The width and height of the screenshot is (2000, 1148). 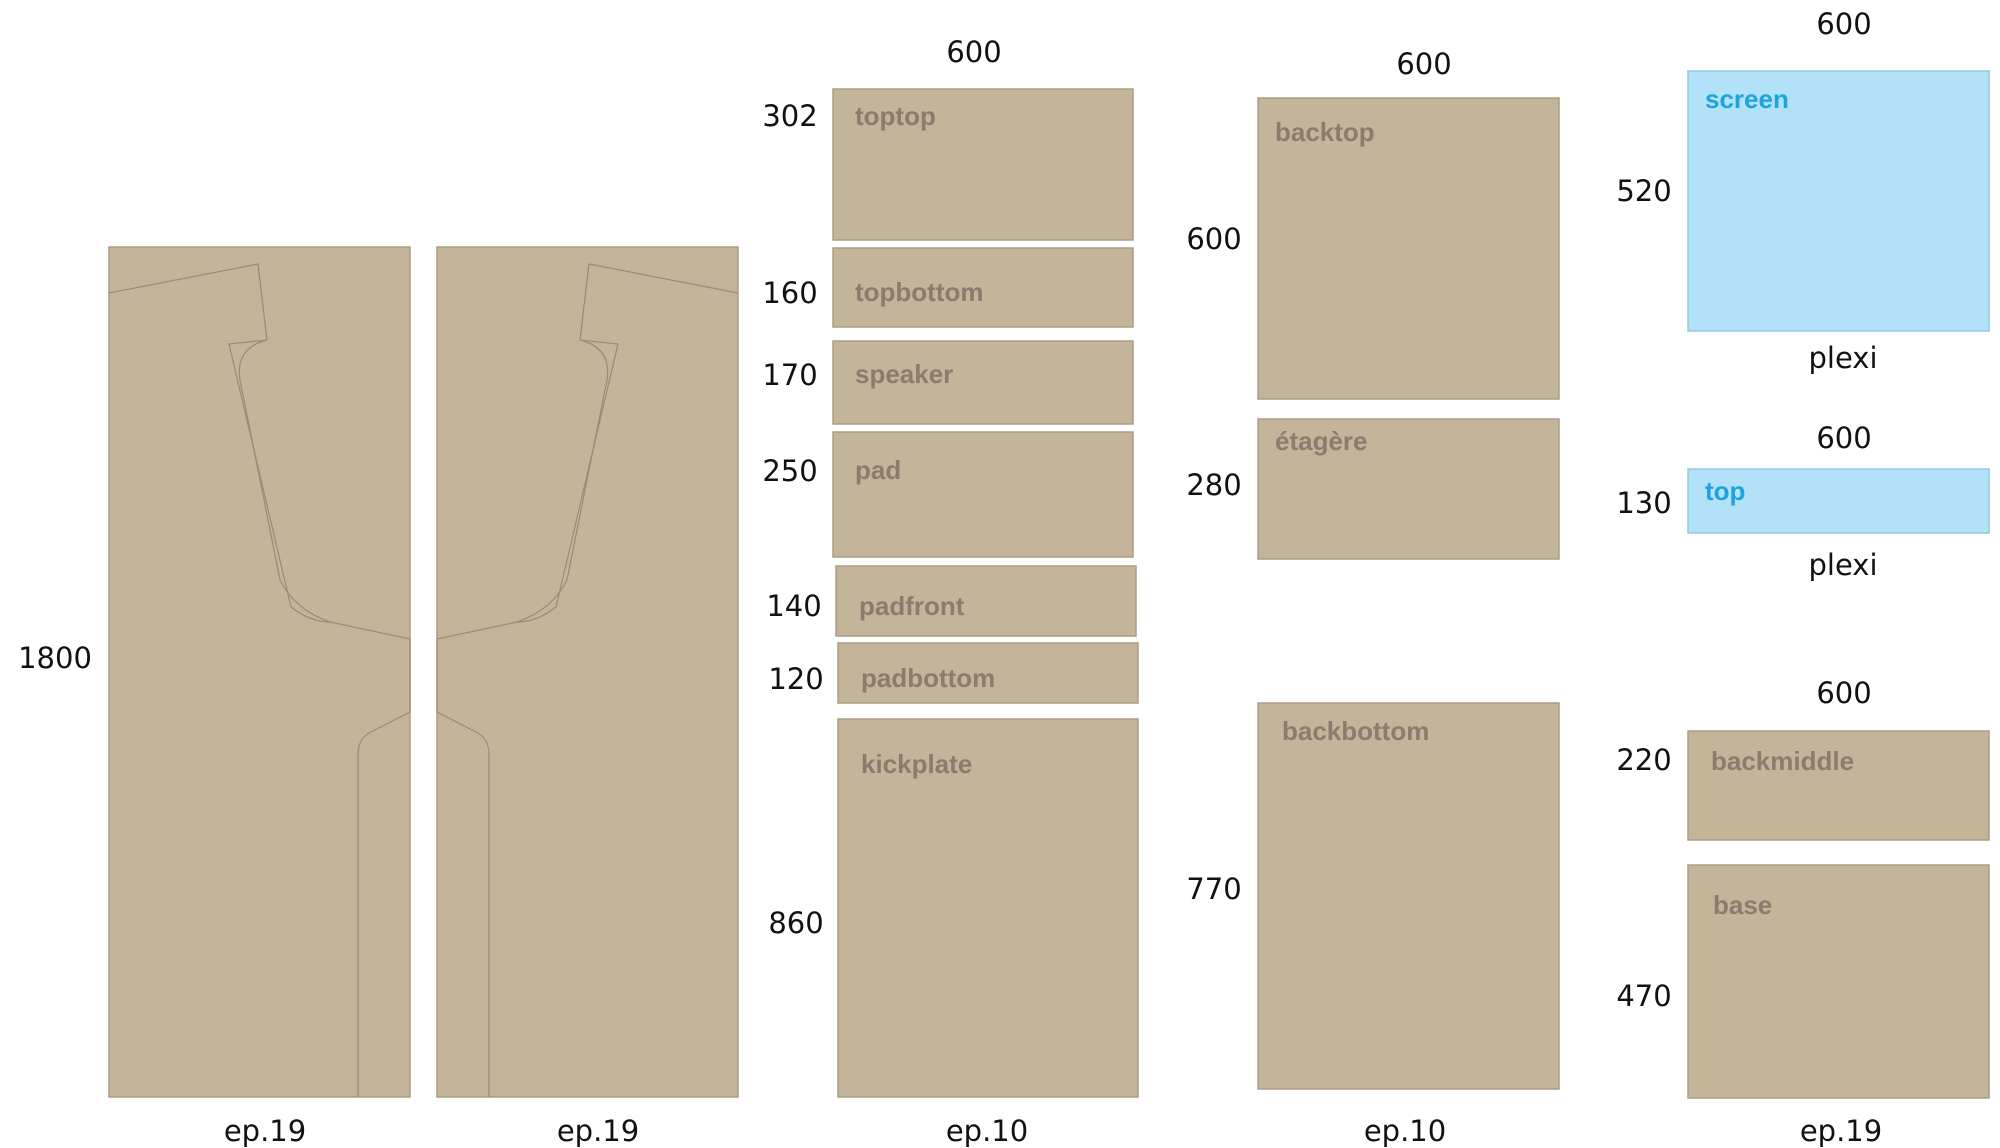 What do you see at coordinates (789, 471) in the screenshot?
I see `panel-pad-height: 250` at bounding box center [789, 471].